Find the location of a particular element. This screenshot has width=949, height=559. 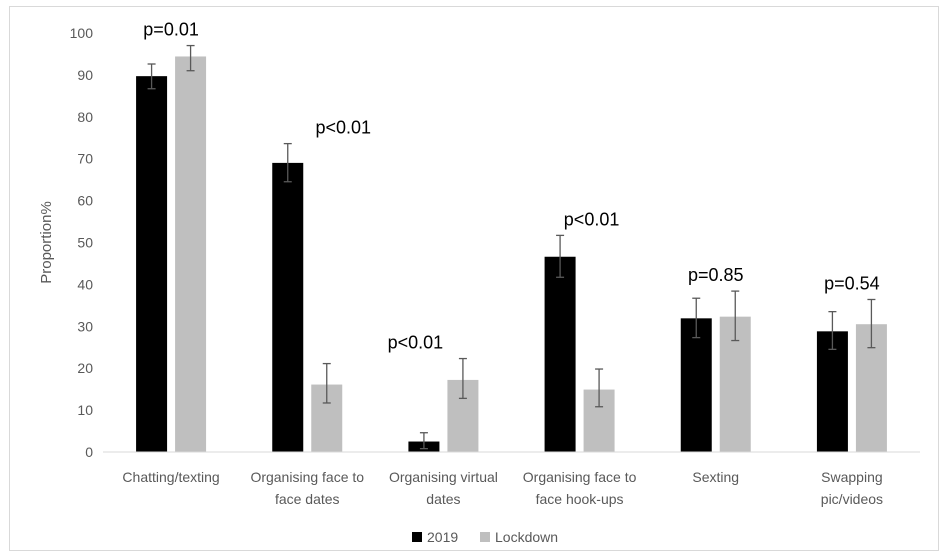

legend-label: Lockdown is located at coordinates (526, 537).